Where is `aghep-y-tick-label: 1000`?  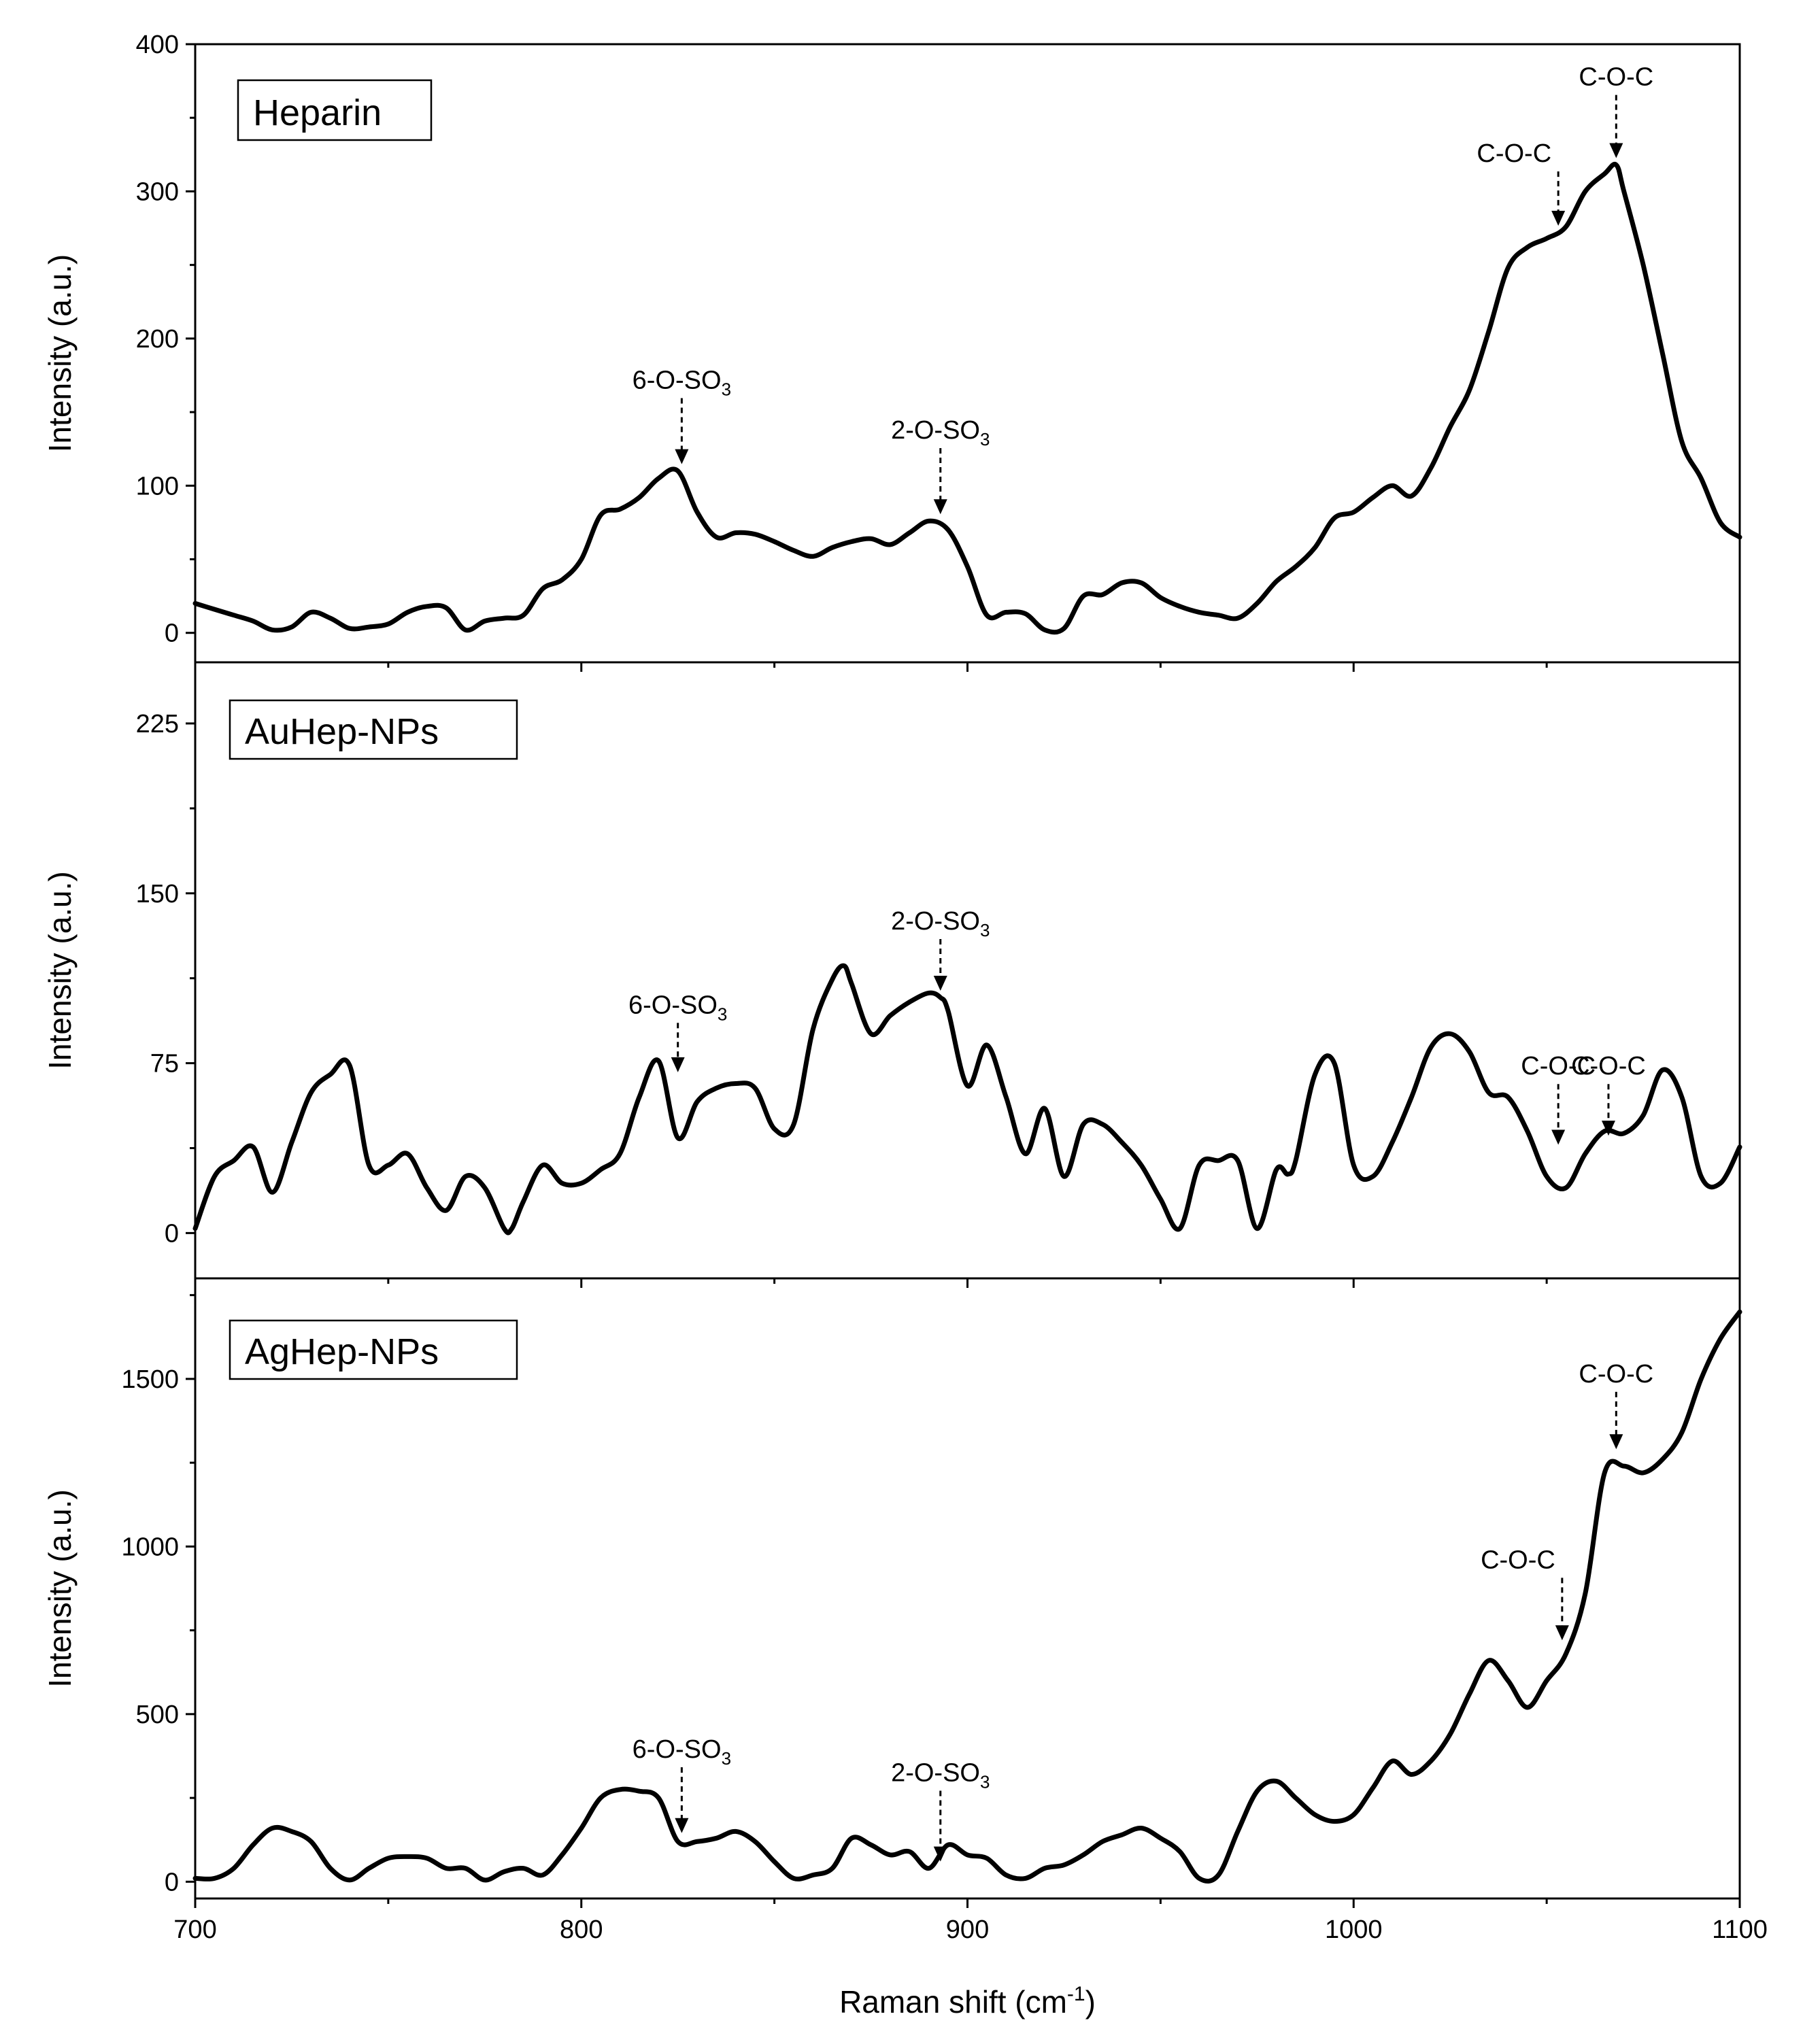
aghep-y-tick-label: 1000 is located at coordinates (150, 1547).